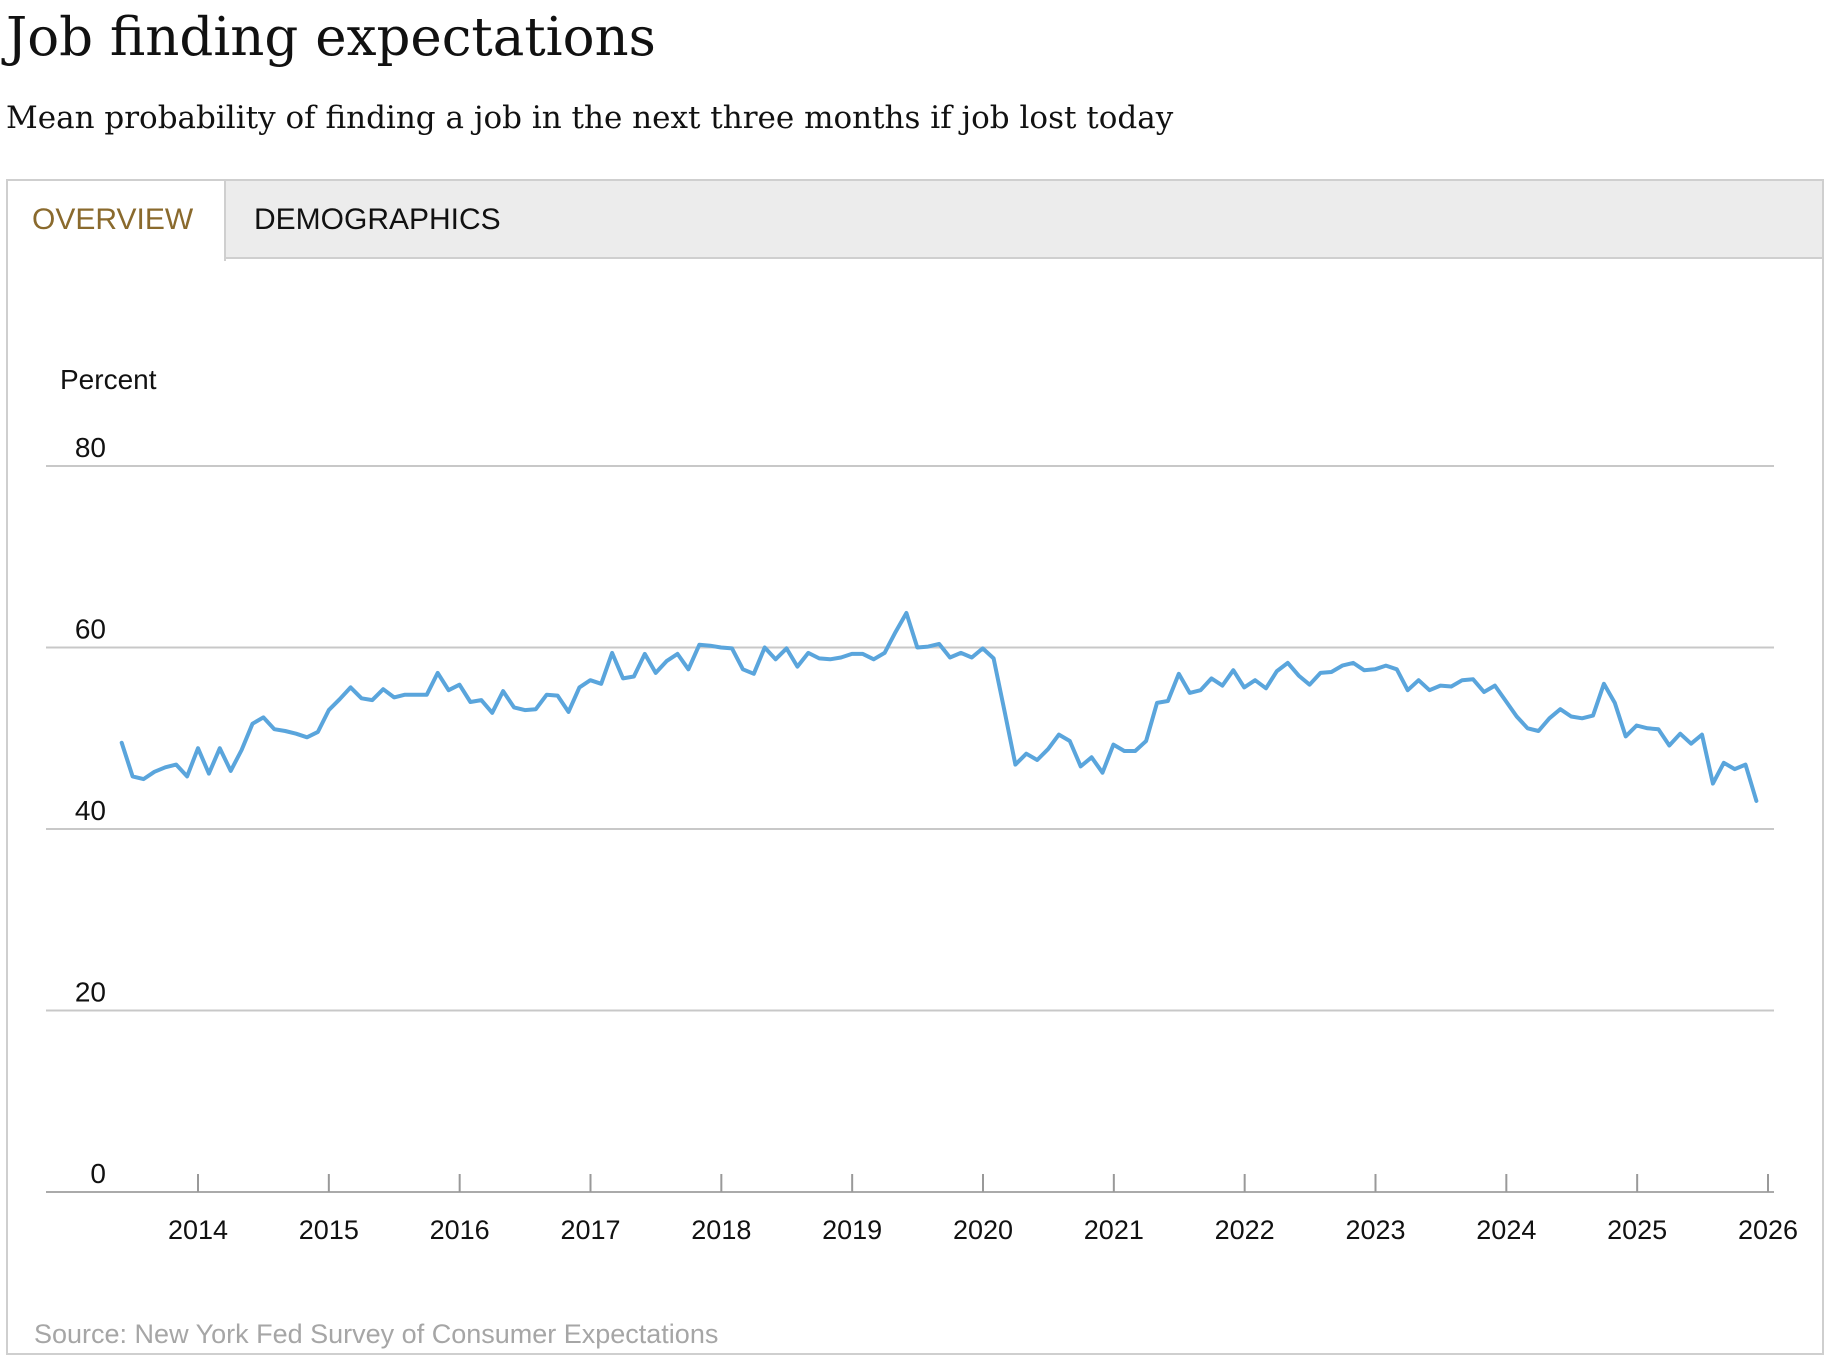 The height and width of the screenshot is (1364, 1830). I want to click on y-tick-label: 60, so click(90, 629).